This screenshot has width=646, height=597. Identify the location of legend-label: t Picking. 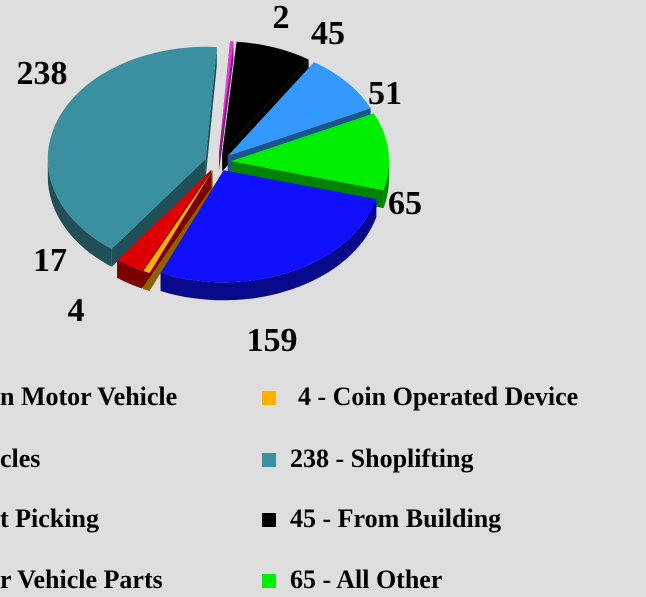
(49, 518).